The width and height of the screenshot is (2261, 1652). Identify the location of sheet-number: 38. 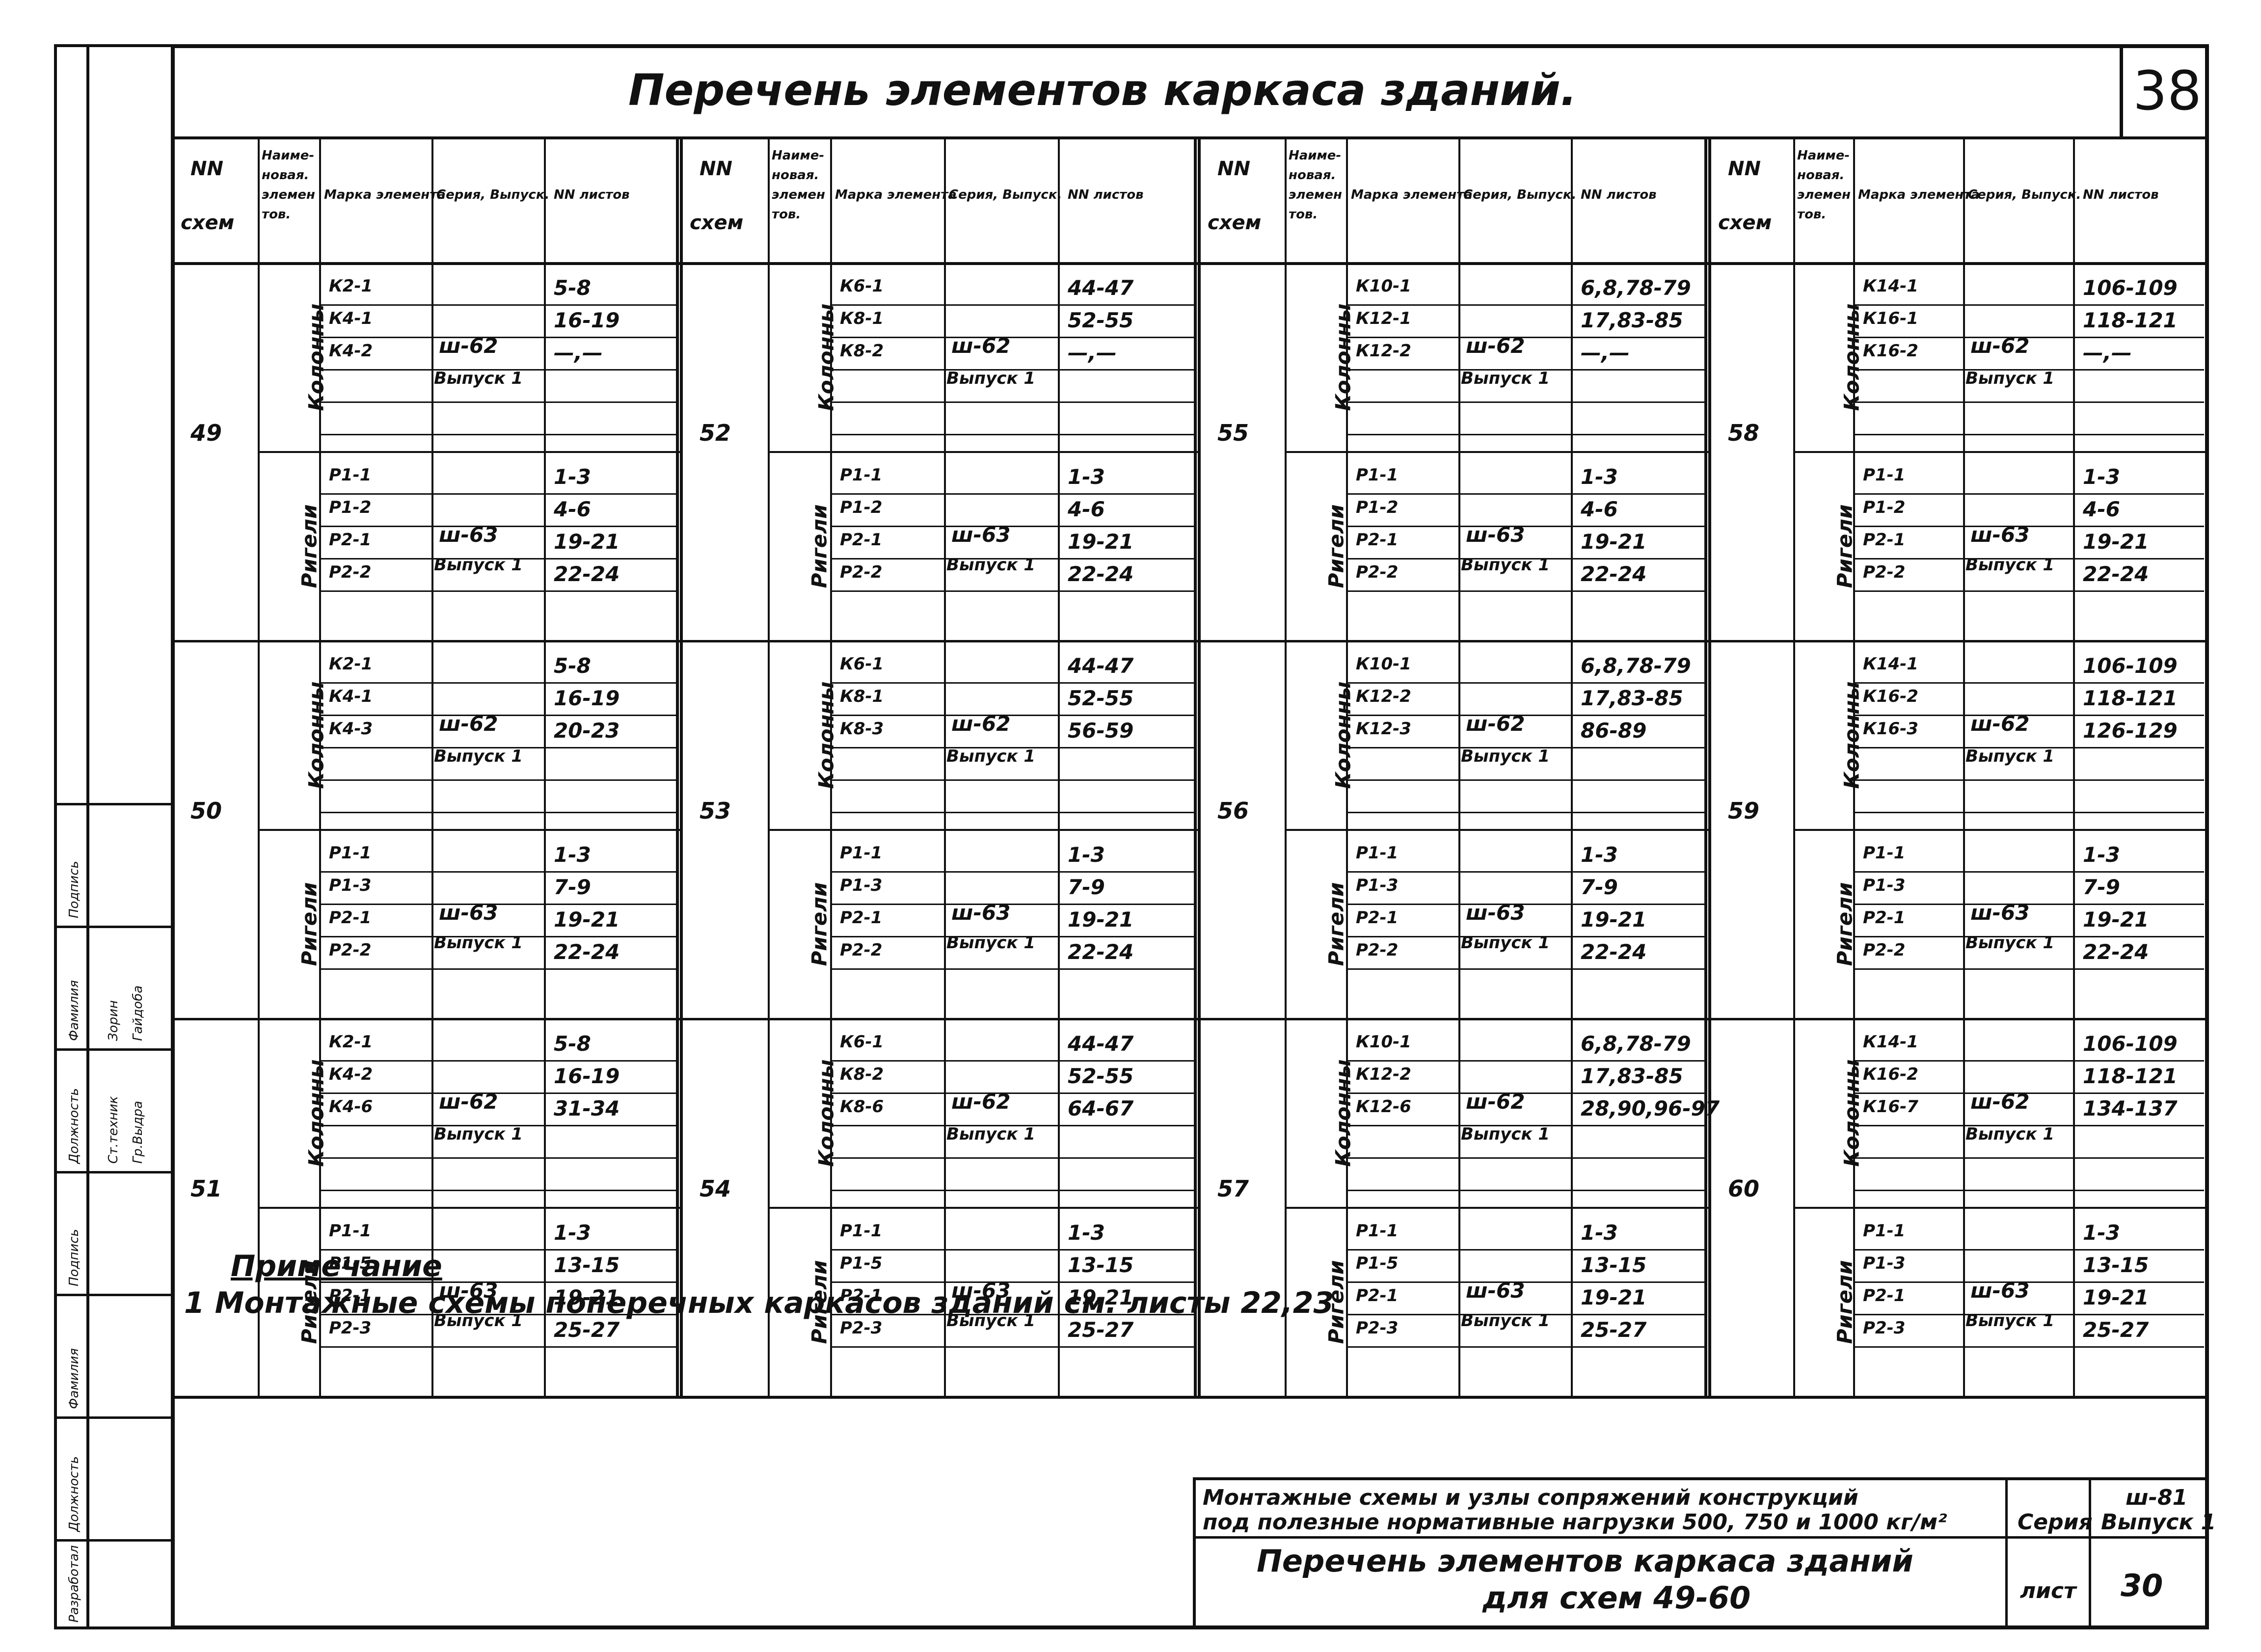
(2167, 90).